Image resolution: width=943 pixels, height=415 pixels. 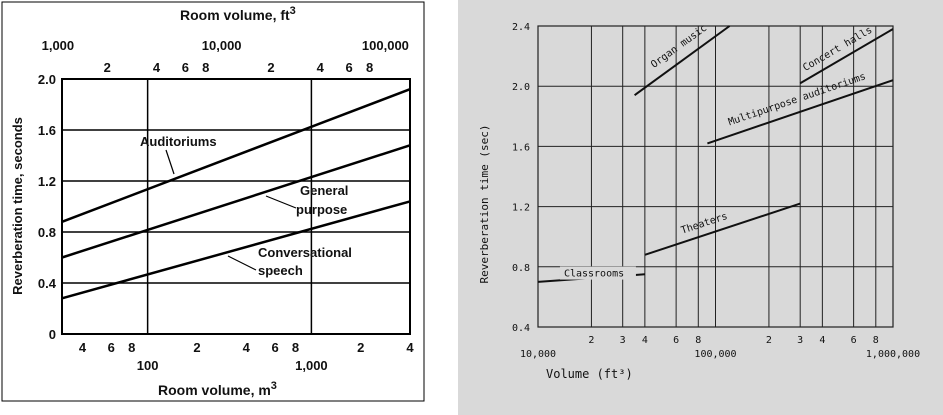 What do you see at coordinates (715, 354) in the screenshot?
I see `right-x-tick-label: 100,000` at bounding box center [715, 354].